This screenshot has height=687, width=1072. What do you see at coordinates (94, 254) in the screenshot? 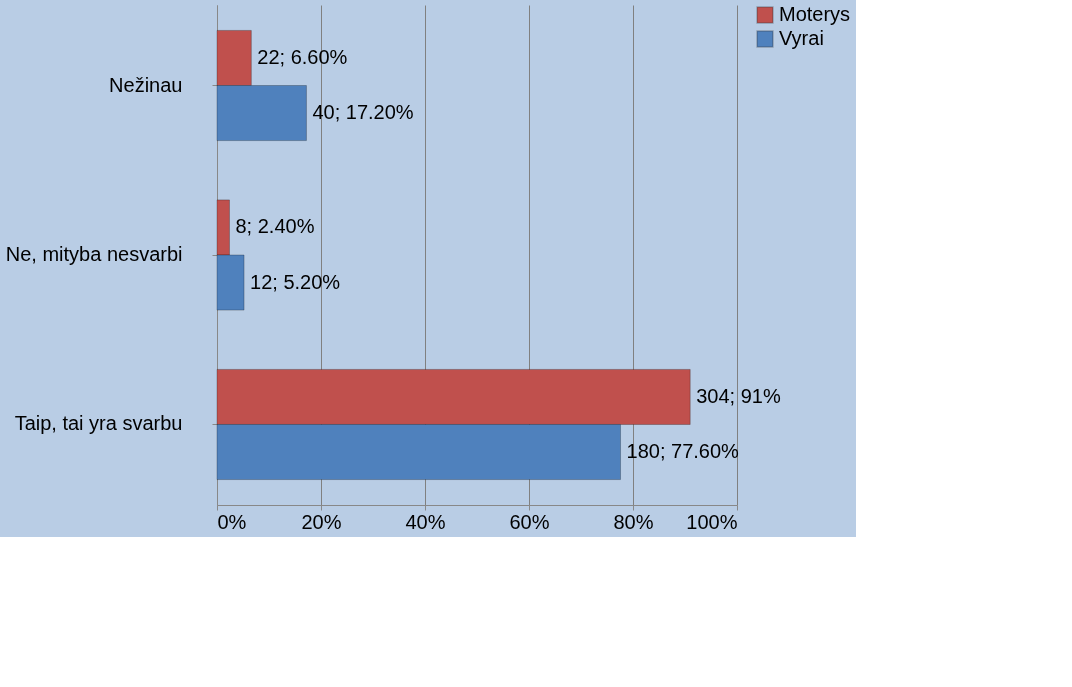
I see `y-tick-label: Ne, mityba nesvarbi` at bounding box center [94, 254].